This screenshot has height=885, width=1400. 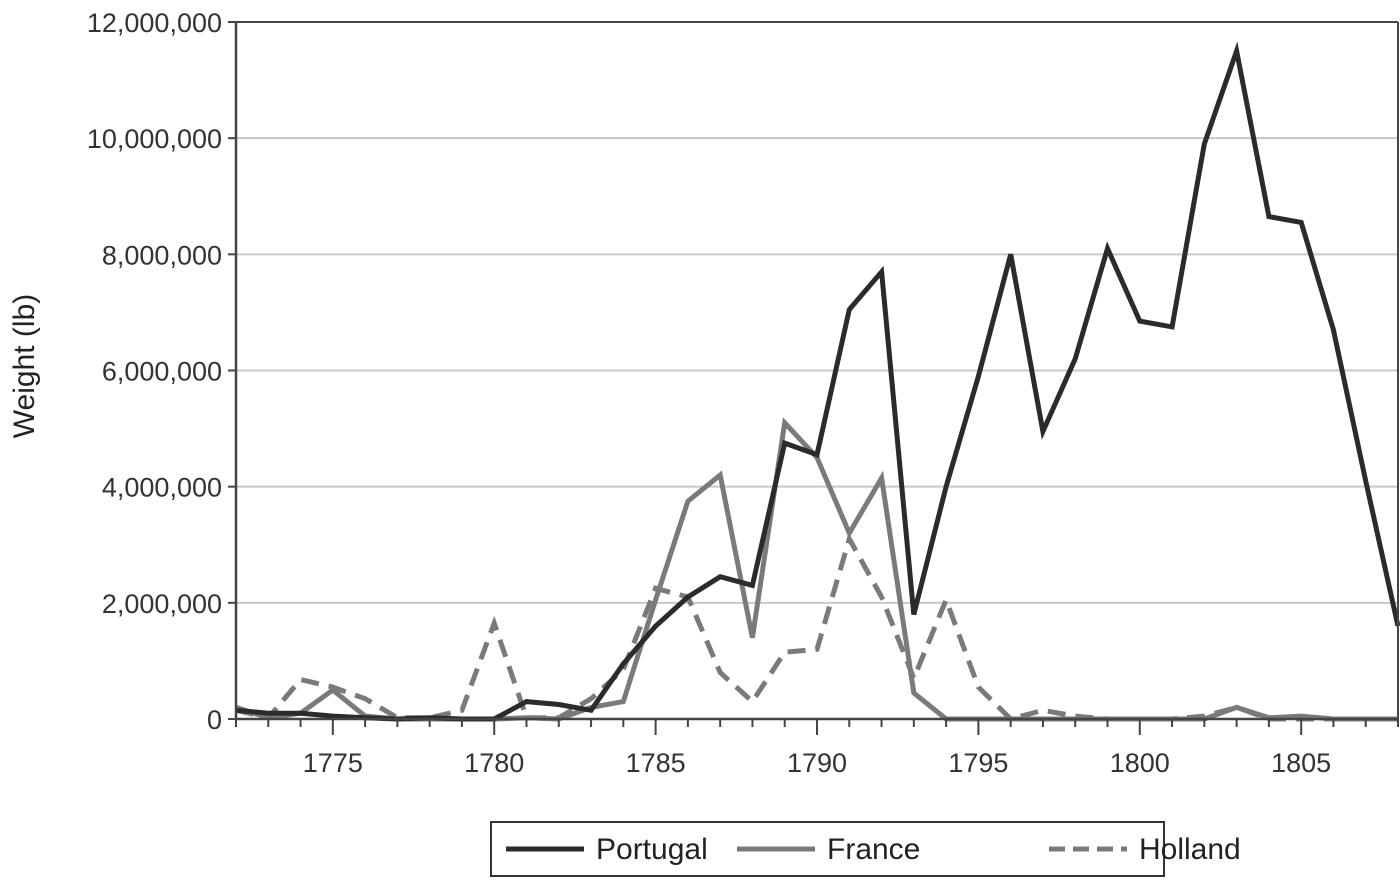 What do you see at coordinates (978, 763) in the screenshot?
I see `x-tick-label: 1795` at bounding box center [978, 763].